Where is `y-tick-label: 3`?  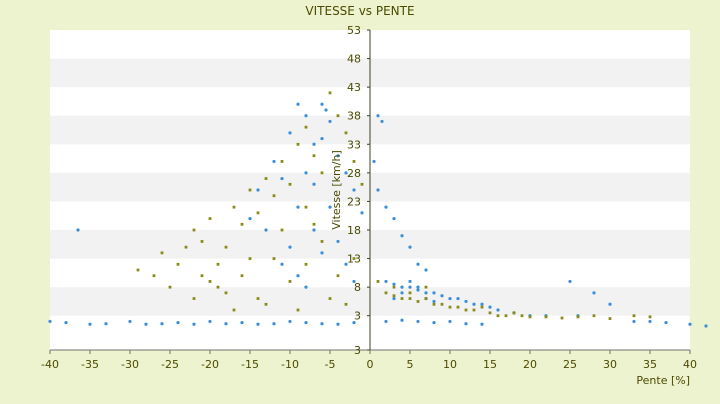 y-tick-label: 3 is located at coordinates (357, 350).